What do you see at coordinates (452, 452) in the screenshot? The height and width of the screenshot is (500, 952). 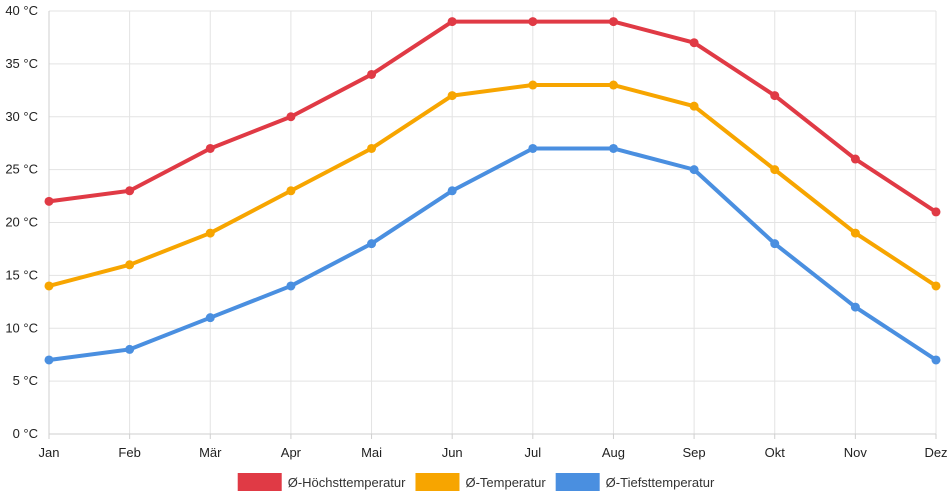 I see `x-tick-label: Jun` at bounding box center [452, 452].